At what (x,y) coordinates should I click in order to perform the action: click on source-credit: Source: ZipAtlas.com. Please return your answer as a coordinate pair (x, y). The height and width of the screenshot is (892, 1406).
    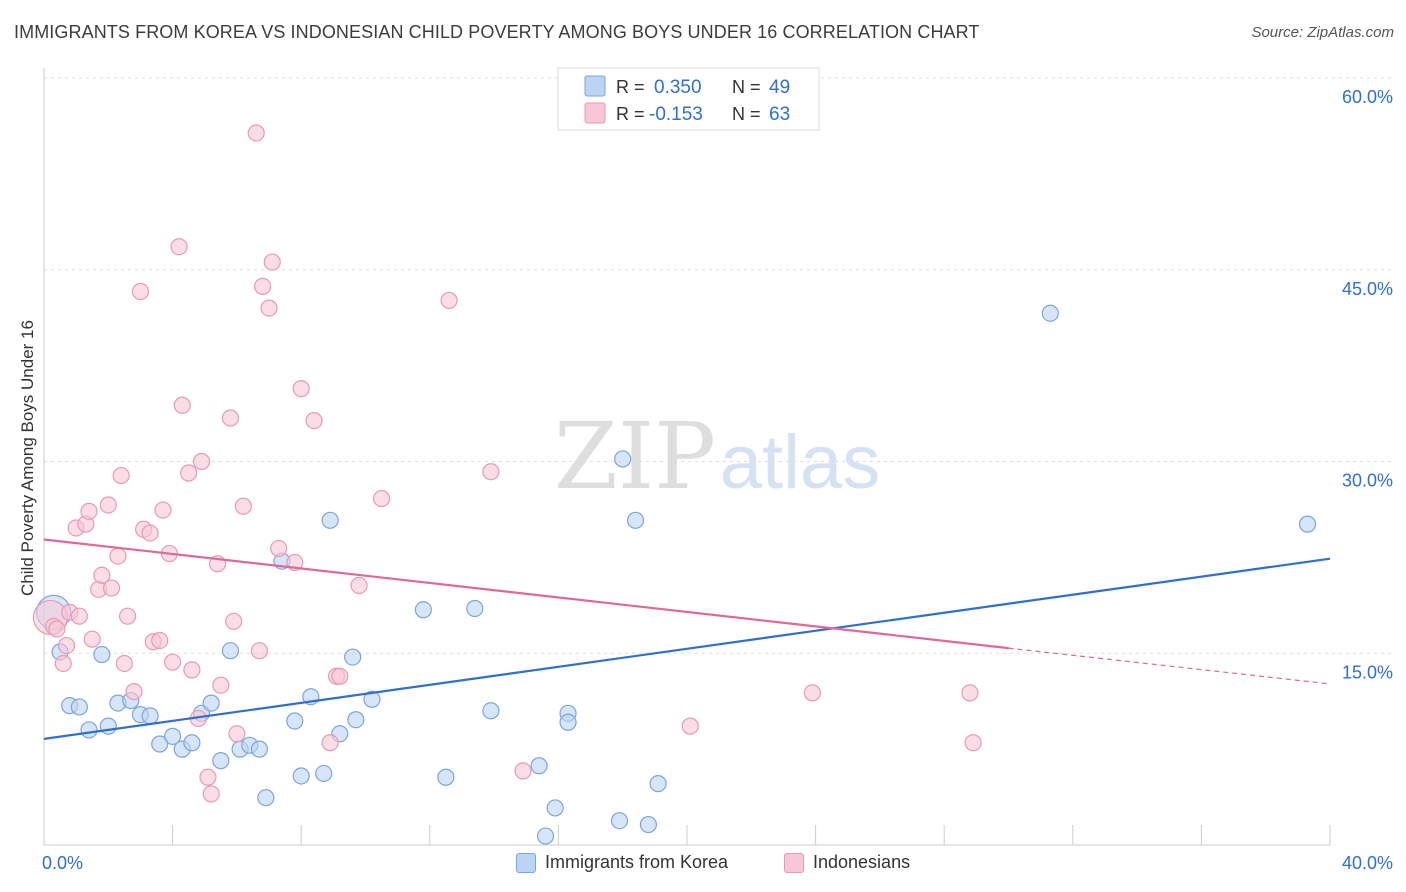
    Looking at the image, I should click on (1322, 32).